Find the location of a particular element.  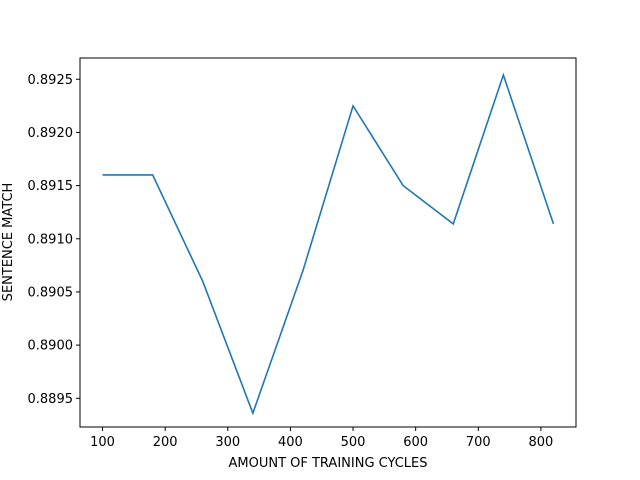

y-tick-label: 0.8915 is located at coordinates (51, 186).